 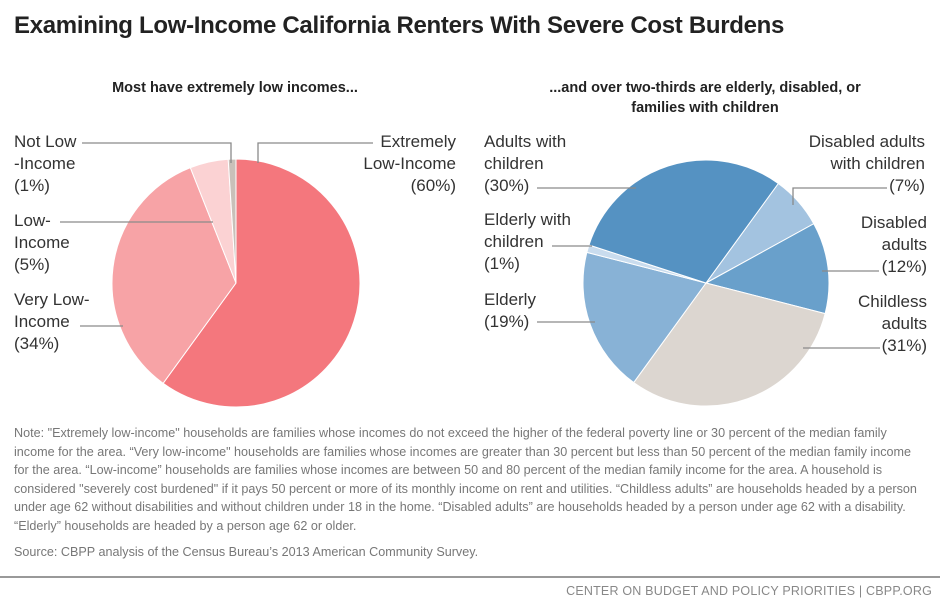 What do you see at coordinates (470, 577) in the screenshot?
I see `divider` at bounding box center [470, 577].